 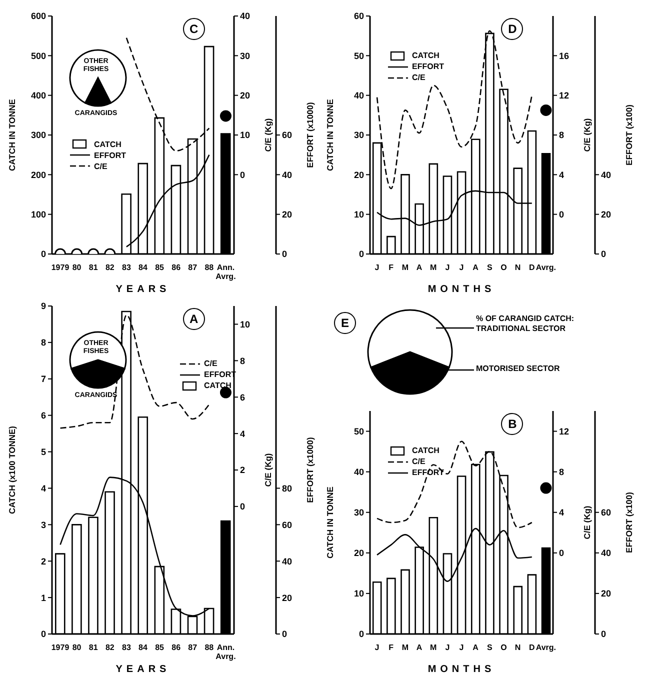 What do you see at coordinates (43, 561) in the screenshot?
I see `y-tick-label: 2` at bounding box center [43, 561].